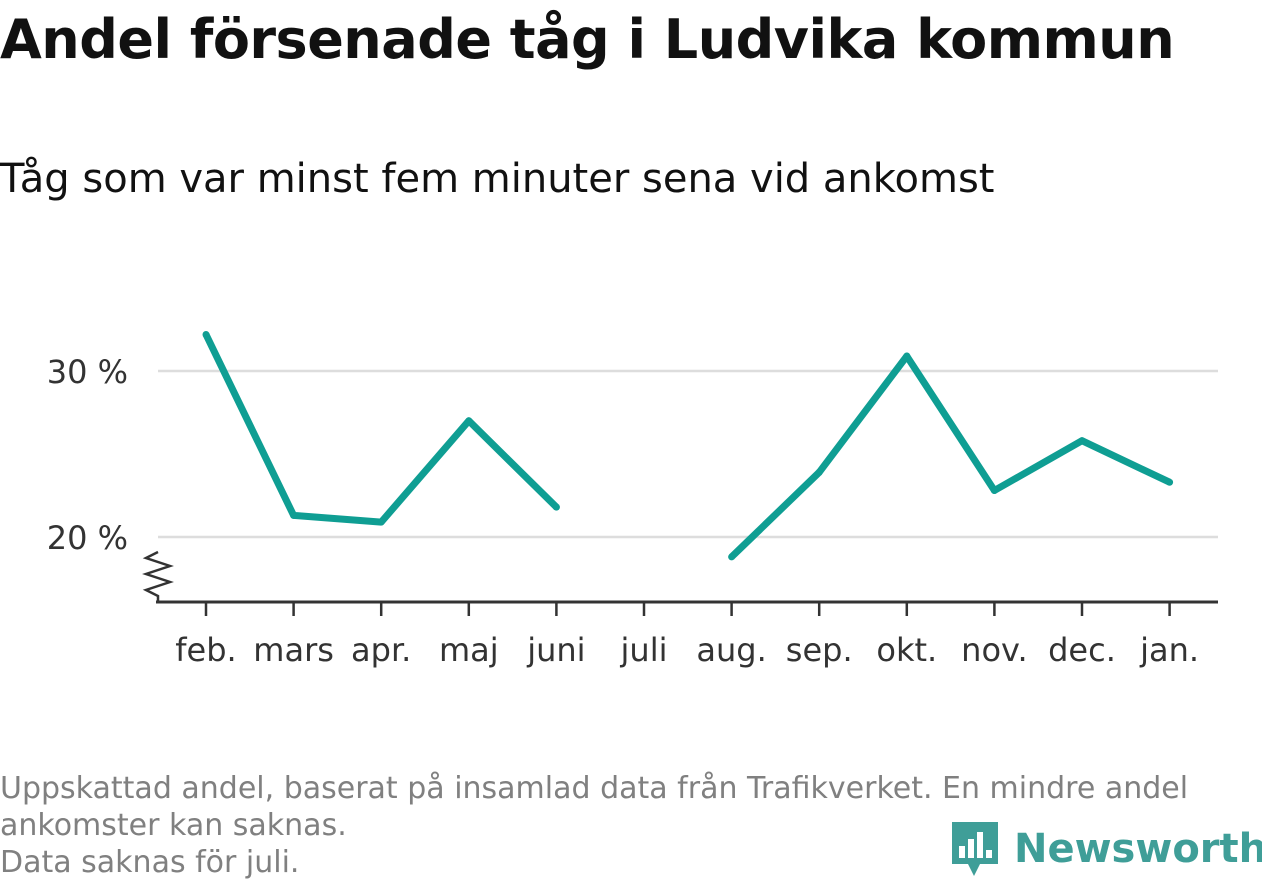 The height and width of the screenshot is (881, 1262). What do you see at coordinates (205, 650) in the screenshot?
I see `x-tick-label: feb.` at bounding box center [205, 650].